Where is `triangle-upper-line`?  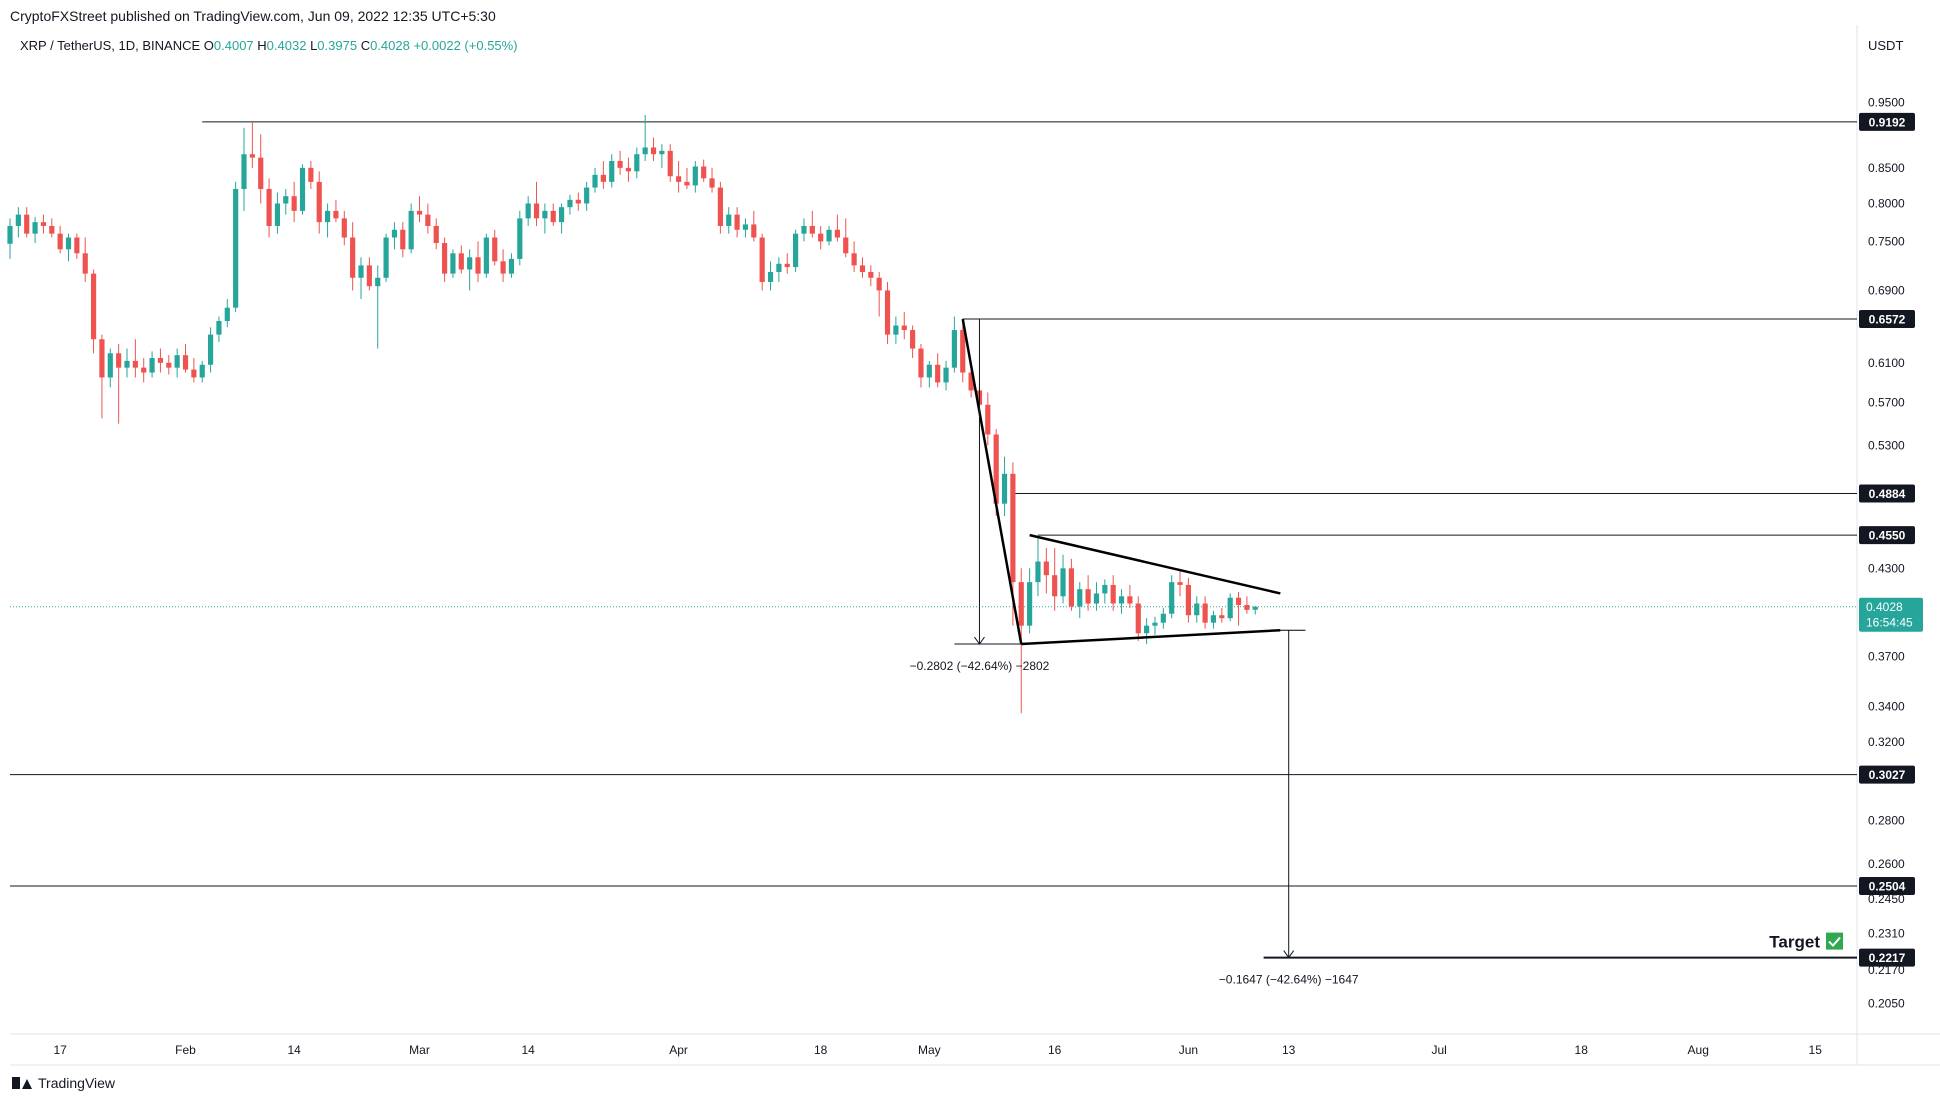
triangle-upper-line is located at coordinates (1155, 564).